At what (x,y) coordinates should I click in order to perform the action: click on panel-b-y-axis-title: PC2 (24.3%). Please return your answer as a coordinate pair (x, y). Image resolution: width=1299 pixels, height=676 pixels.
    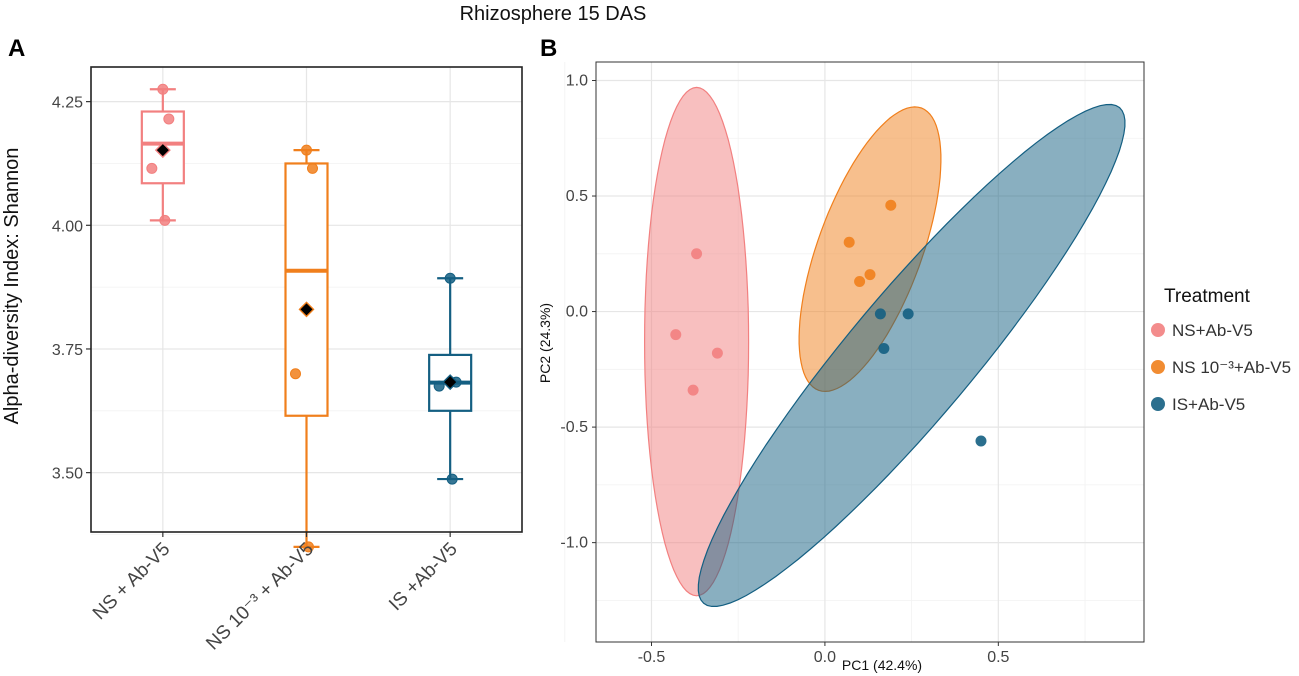
    Looking at the image, I should click on (545, 343).